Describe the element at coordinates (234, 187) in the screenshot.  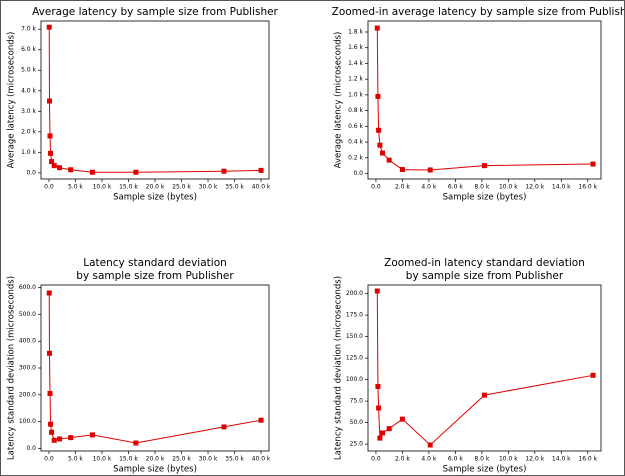
I see `x-tick-label: 35.0 k` at that location.